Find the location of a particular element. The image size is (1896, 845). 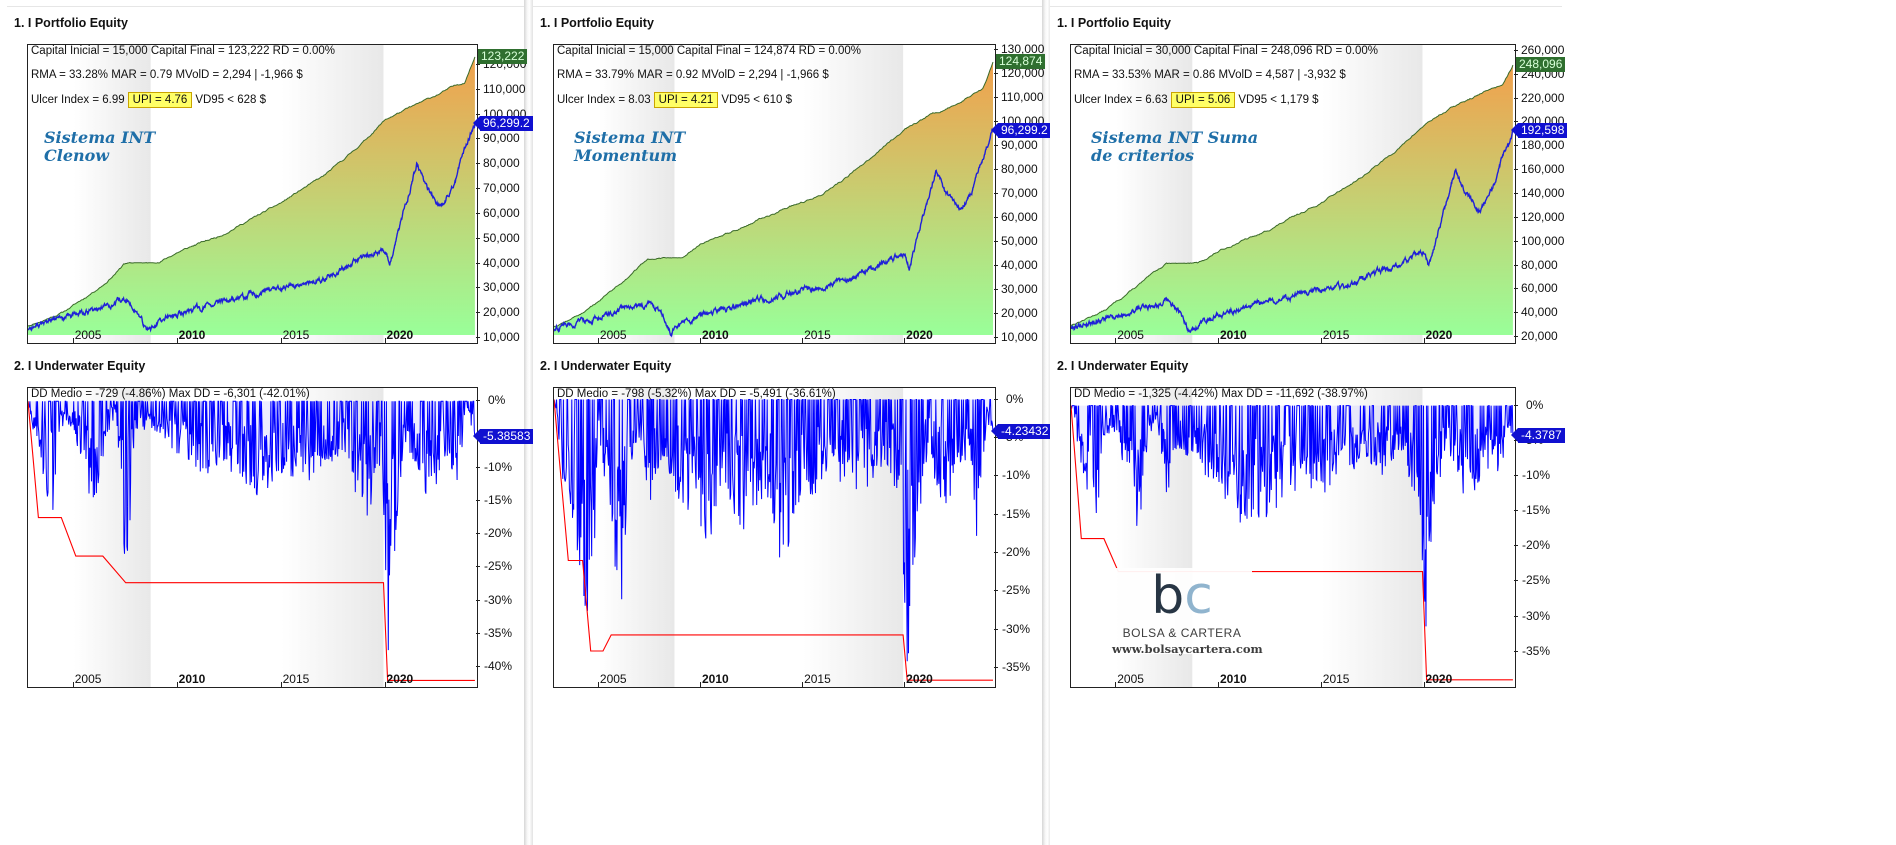

y-axis-tick-label: 50,000 is located at coordinates (1019, 241).